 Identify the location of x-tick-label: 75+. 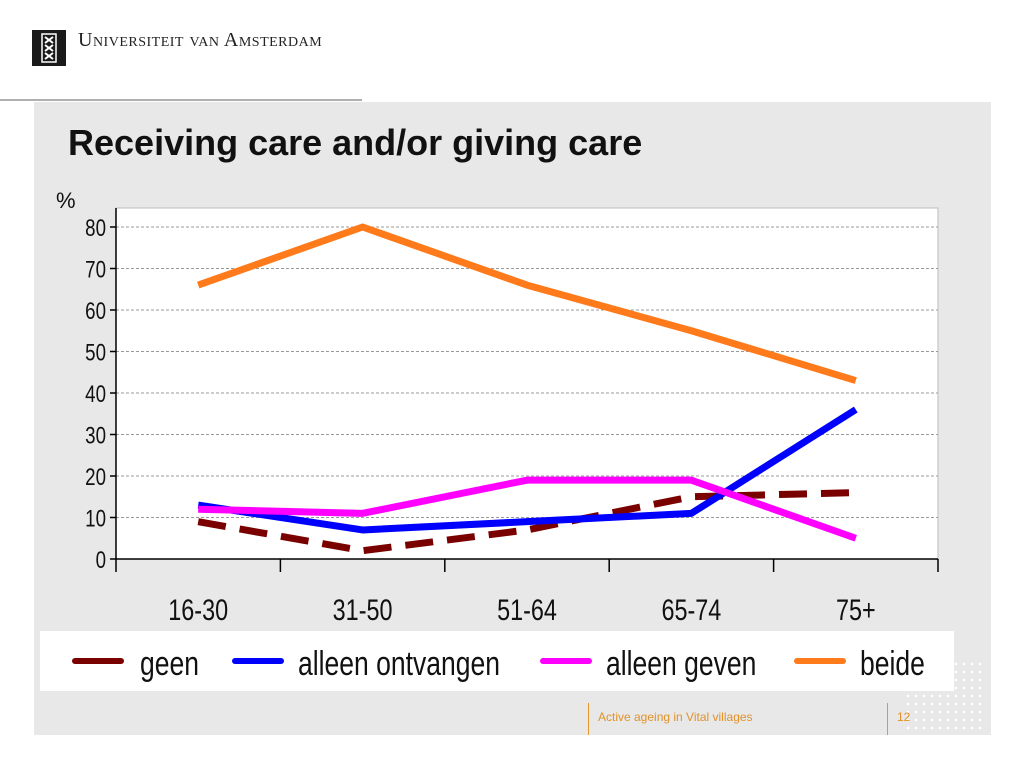
(856, 609).